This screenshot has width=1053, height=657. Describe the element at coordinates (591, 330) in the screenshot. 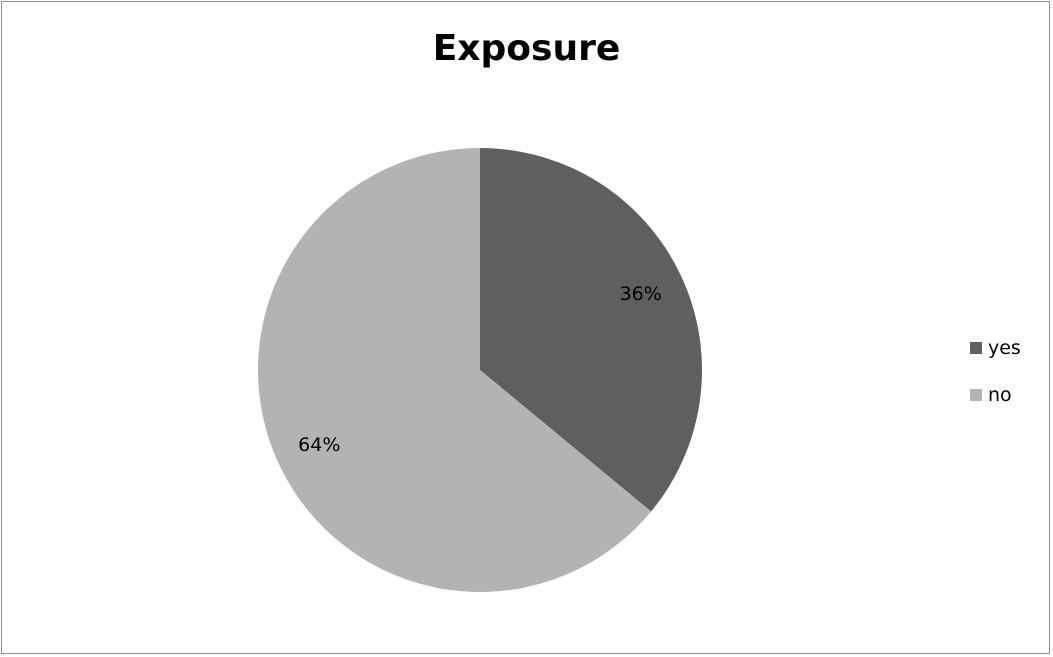

I see `pie-slice-yes` at that location.